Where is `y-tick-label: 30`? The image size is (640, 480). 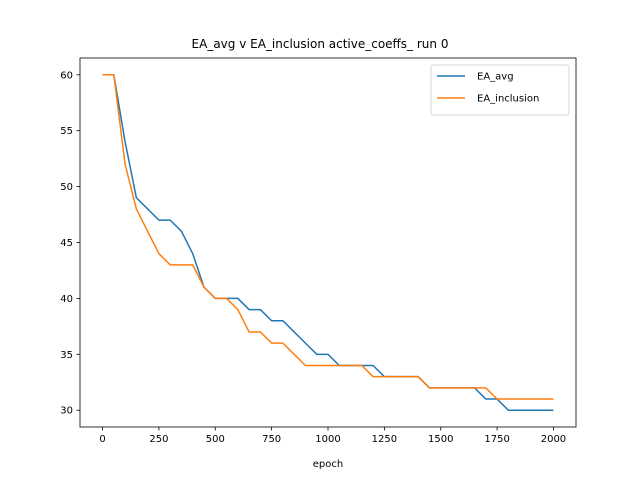
y-tick-label: 30 is located at coordinates (66, 411).